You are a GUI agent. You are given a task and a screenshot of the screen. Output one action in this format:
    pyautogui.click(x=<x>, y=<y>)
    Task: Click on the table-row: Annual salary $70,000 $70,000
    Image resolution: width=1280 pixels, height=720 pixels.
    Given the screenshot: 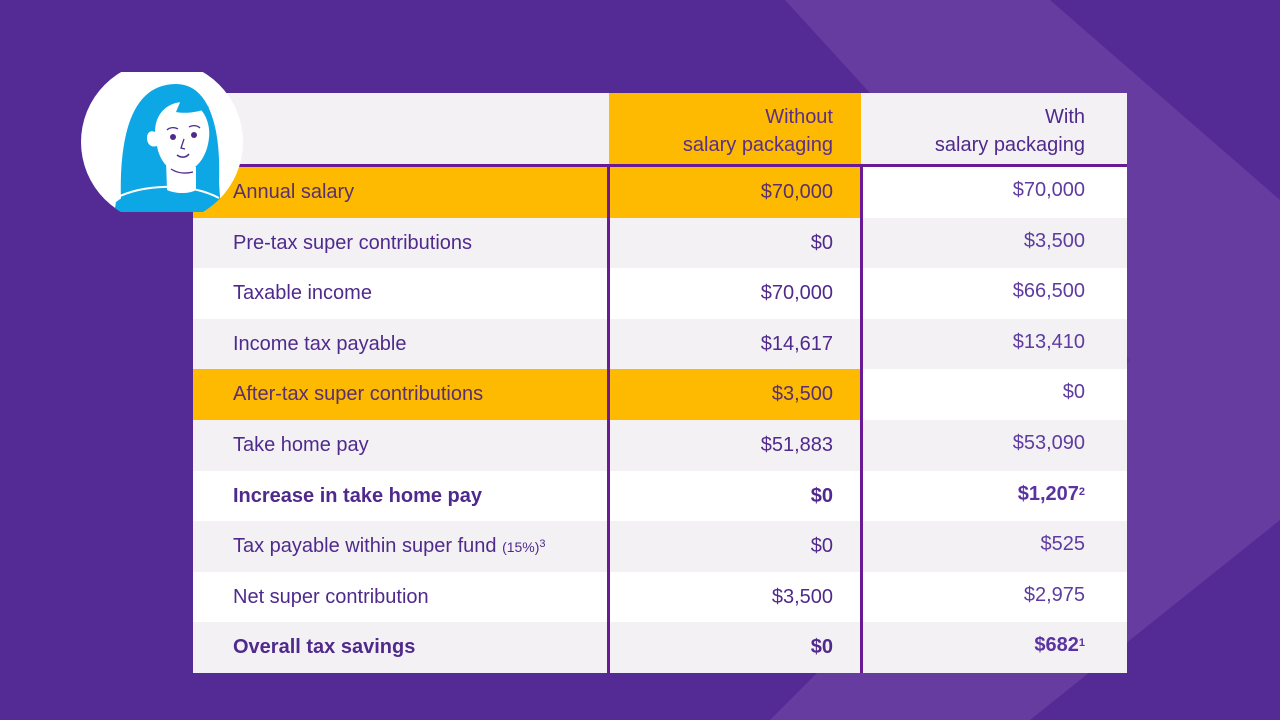 What is the action you would take?
    pyautogui.click(x=660, y=192)
    